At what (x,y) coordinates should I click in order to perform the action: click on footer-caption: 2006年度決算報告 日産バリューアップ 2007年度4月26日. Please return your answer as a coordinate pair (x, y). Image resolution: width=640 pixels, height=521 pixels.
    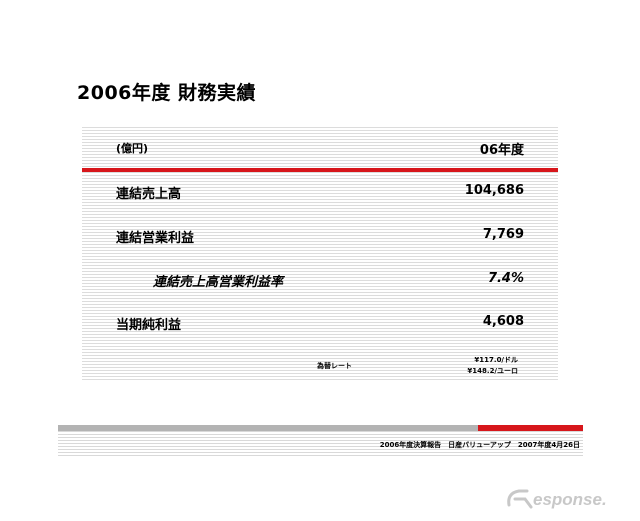
    Looking at the image, I should click on (479, 445).